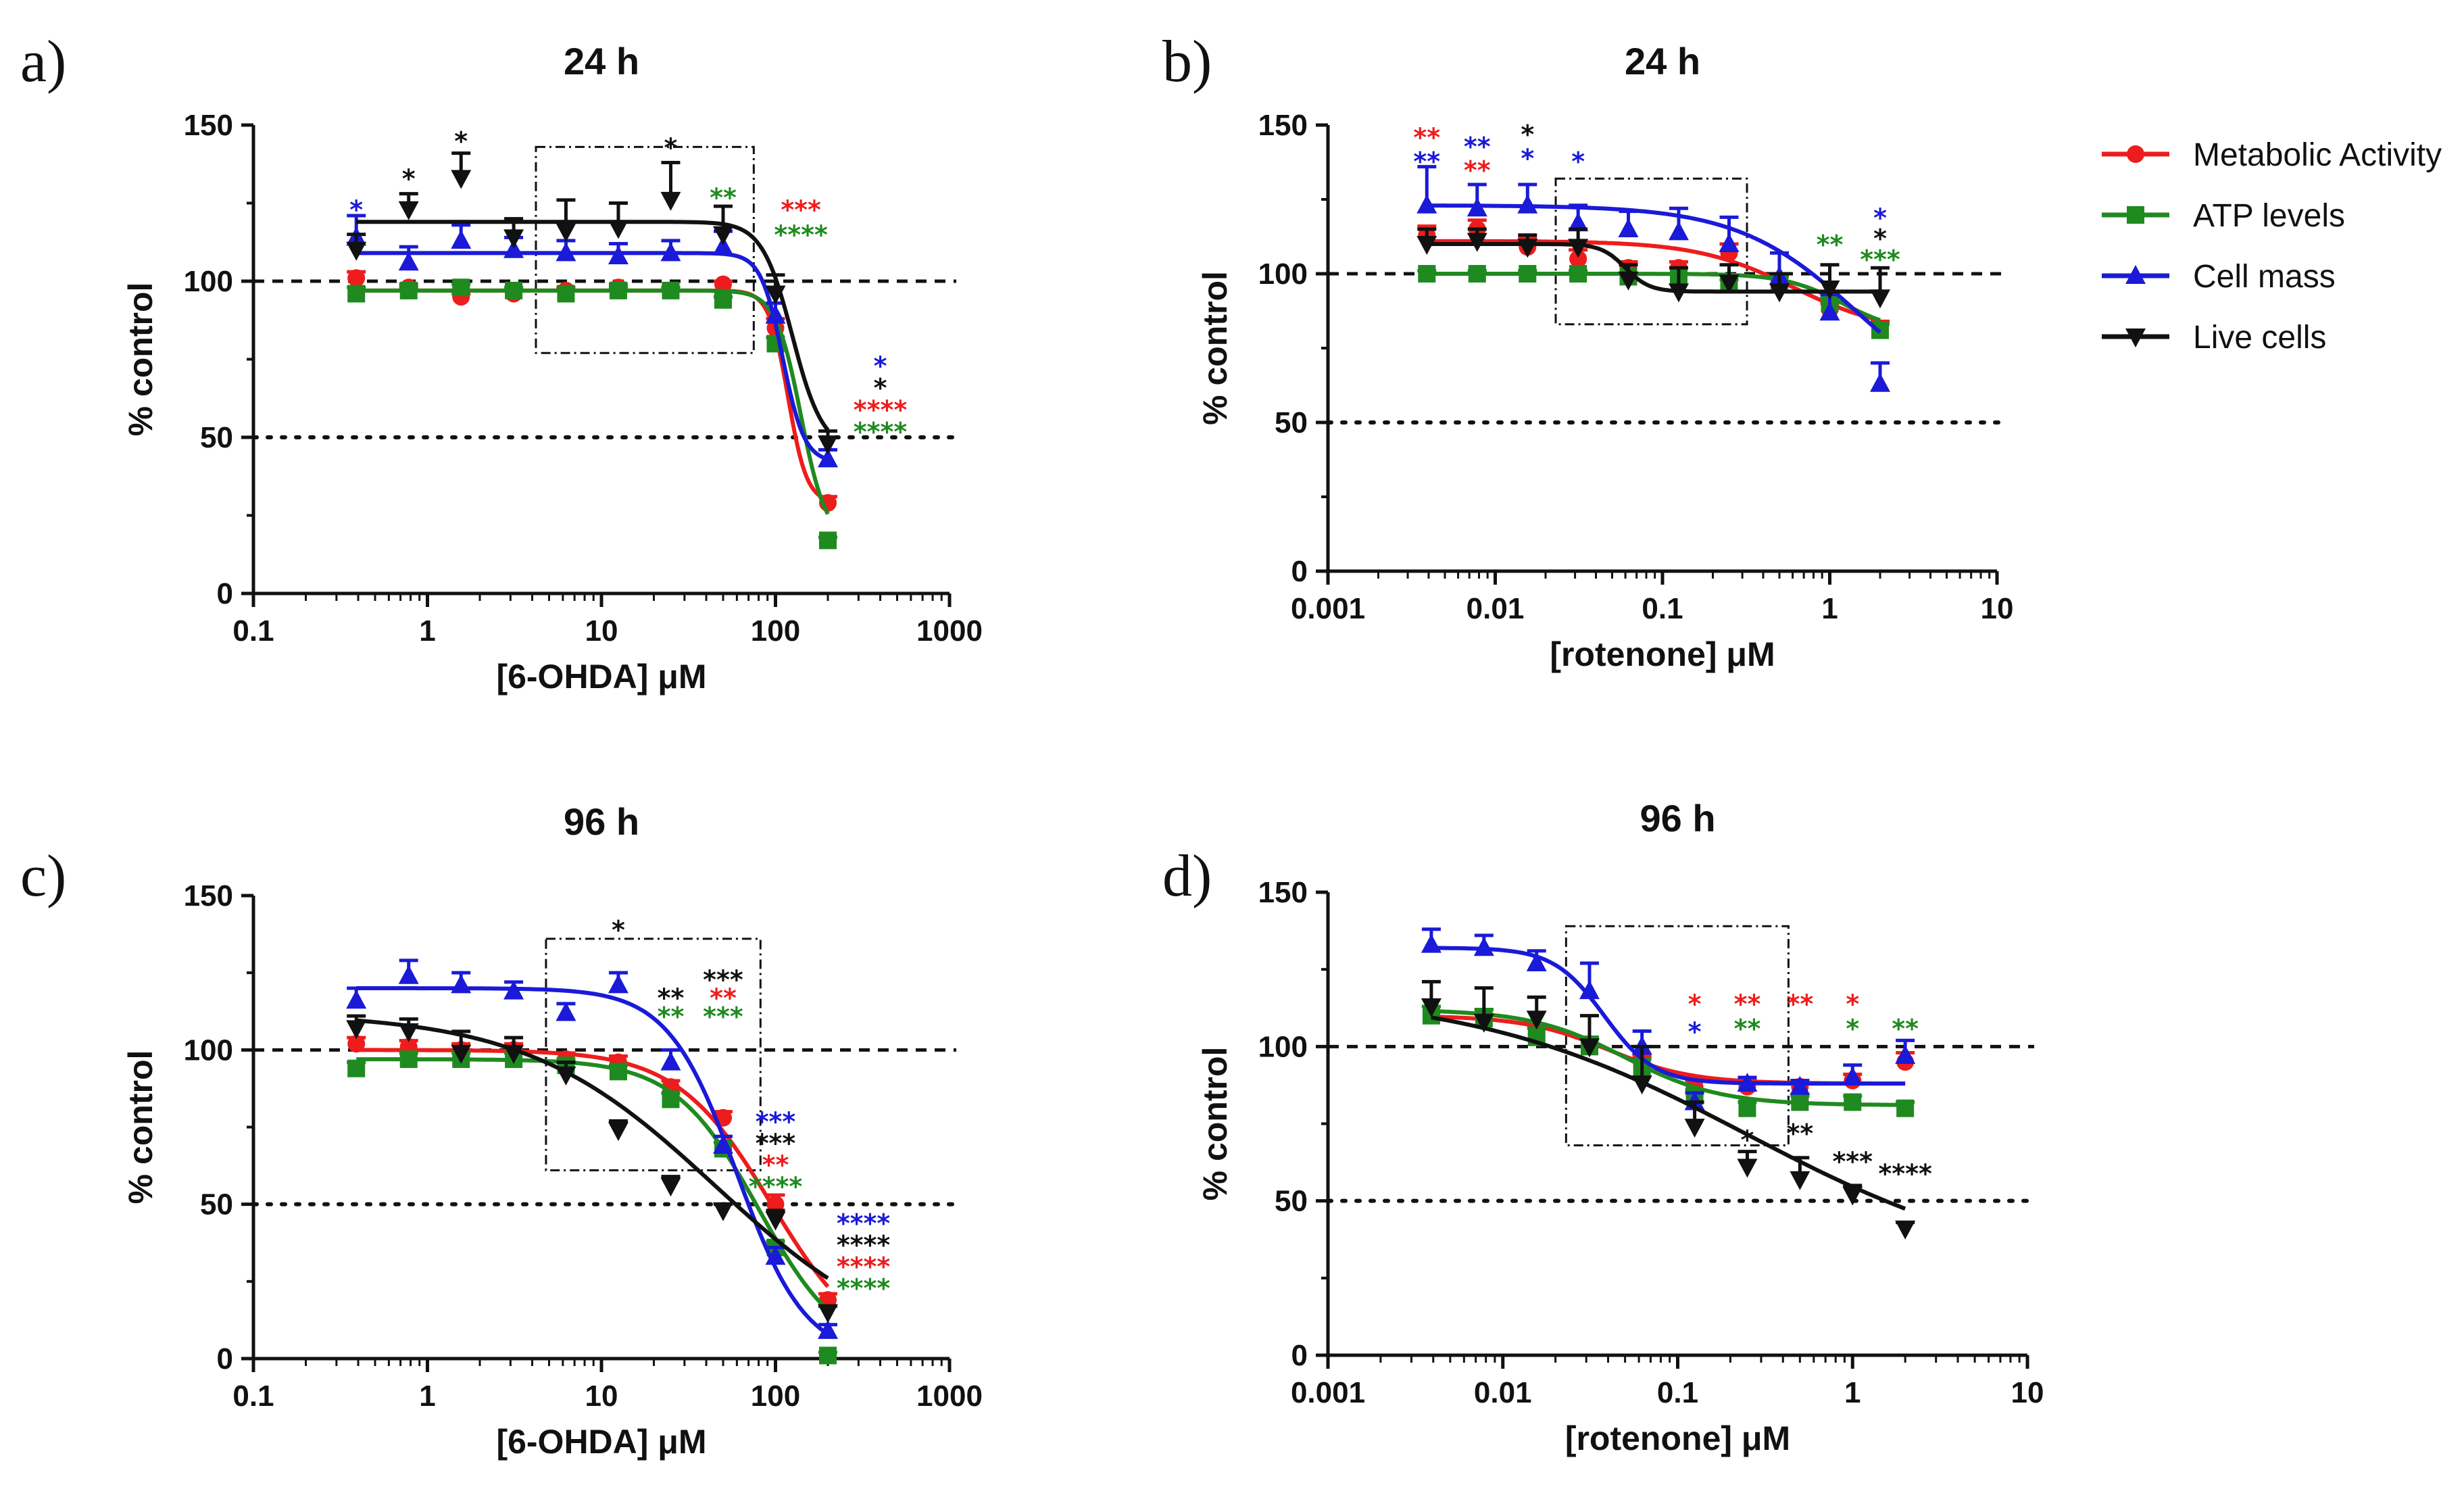 This screenshot has height=1485, width=2464. What do you see at coordinates (2264, 277) in the screenshot?
I see `legend-label: Cell mass` at bounding box center [2264, 277].